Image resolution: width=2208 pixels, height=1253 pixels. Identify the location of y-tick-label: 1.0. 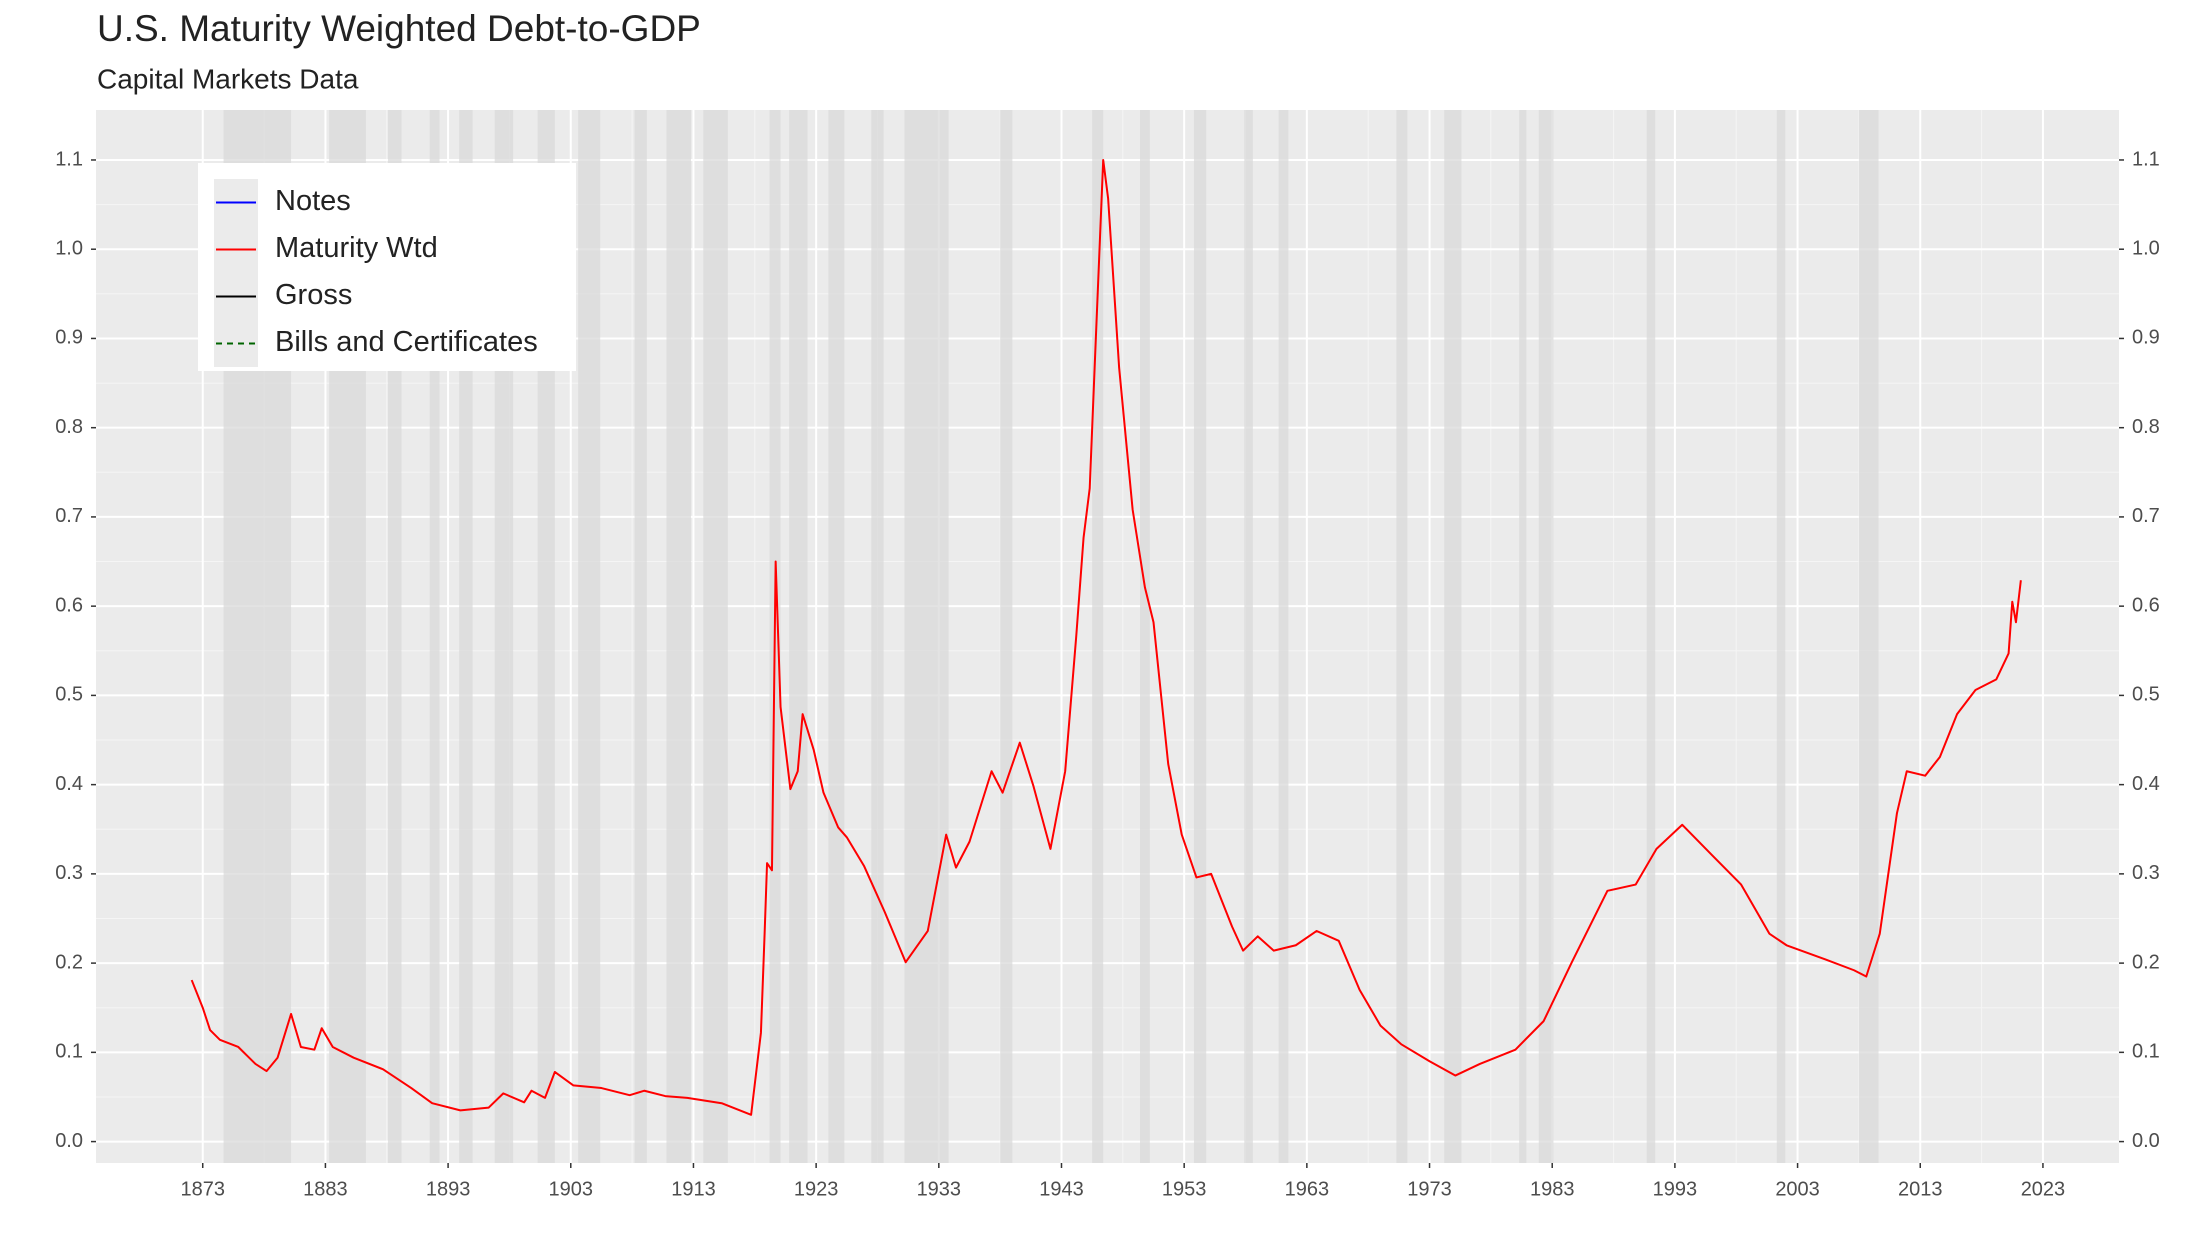
(69, 248).